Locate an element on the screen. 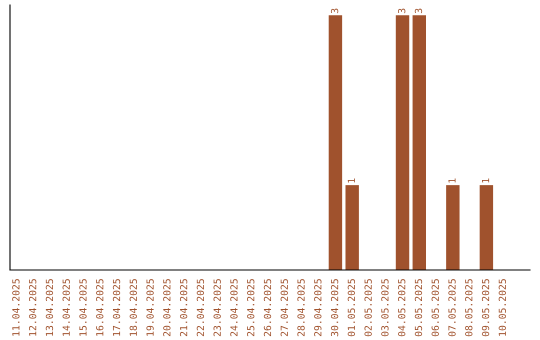  x-tick-label: 16.04.2025 is located at coordinates (100, 307).